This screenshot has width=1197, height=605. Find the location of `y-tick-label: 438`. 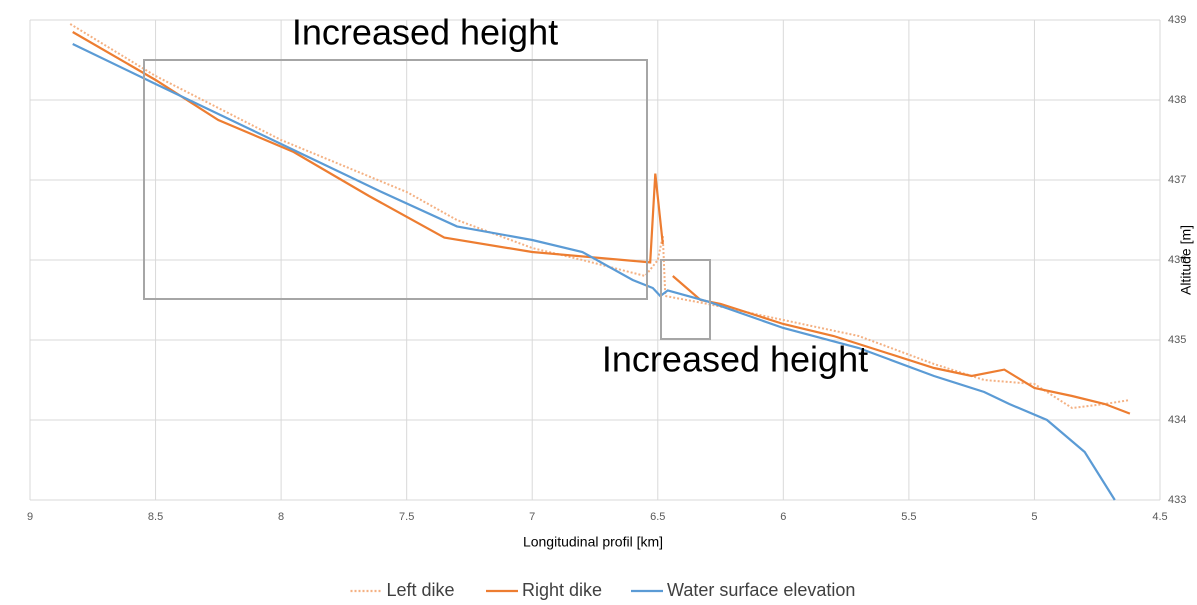

y-tick-label: 438 is located at coordinates (1177, 100).